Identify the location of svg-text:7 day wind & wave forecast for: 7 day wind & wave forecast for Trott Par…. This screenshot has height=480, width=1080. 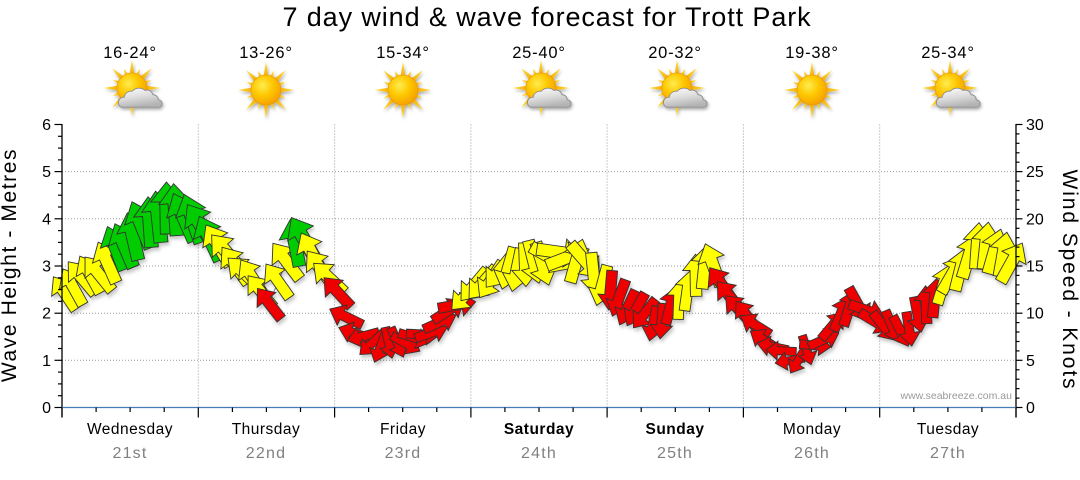
(546, 17).